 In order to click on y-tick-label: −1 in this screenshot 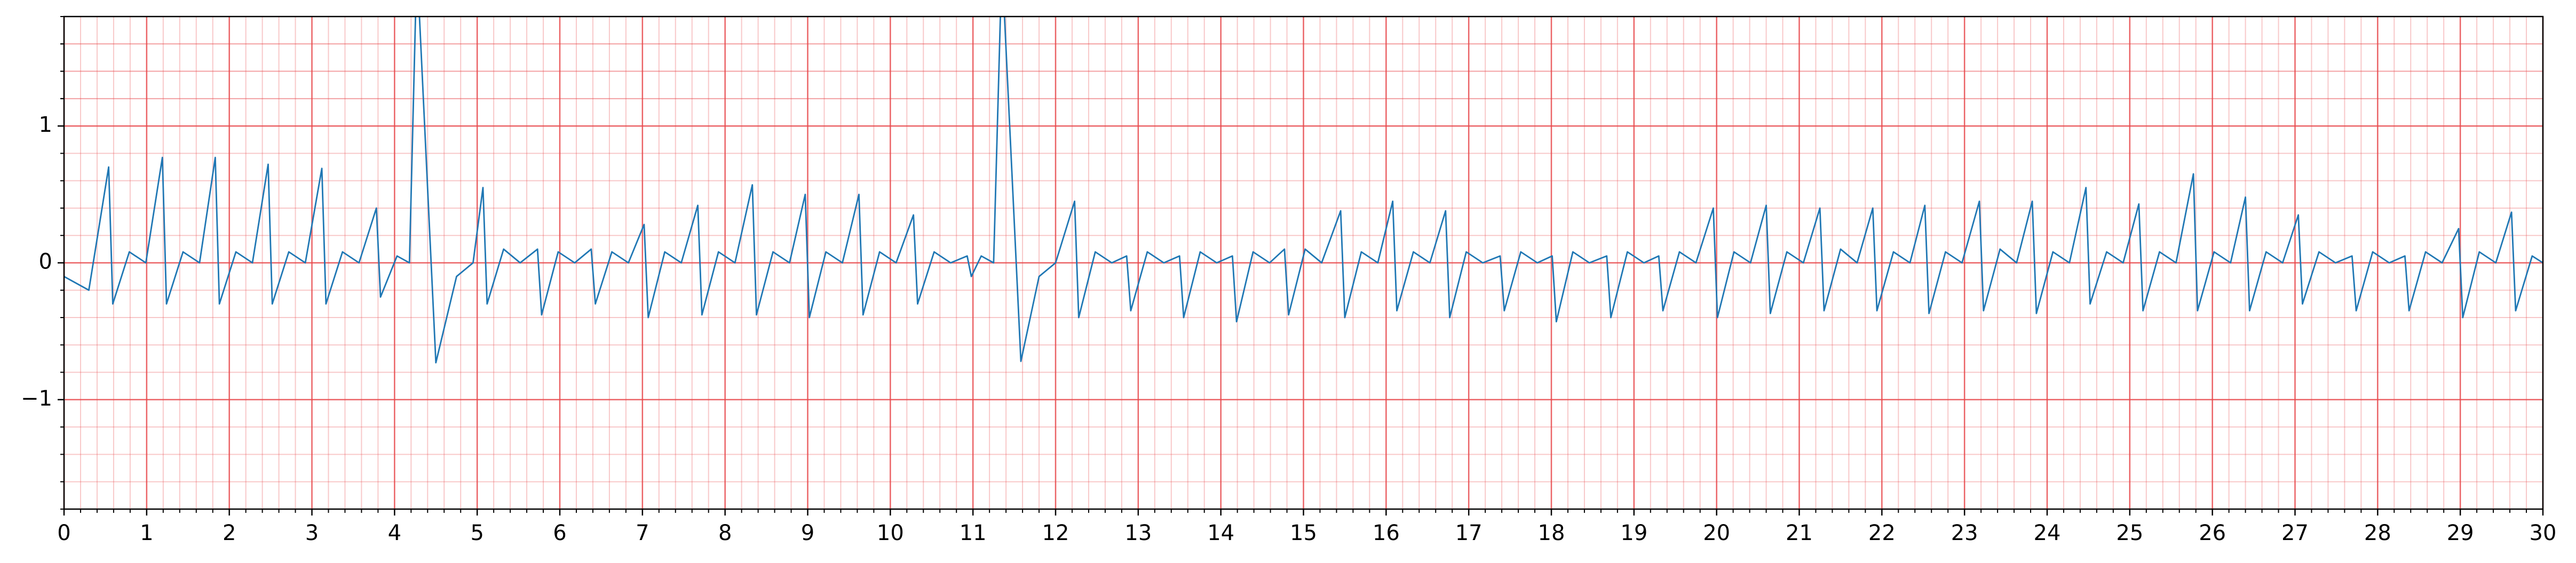, I will do `click(37, 398)`.